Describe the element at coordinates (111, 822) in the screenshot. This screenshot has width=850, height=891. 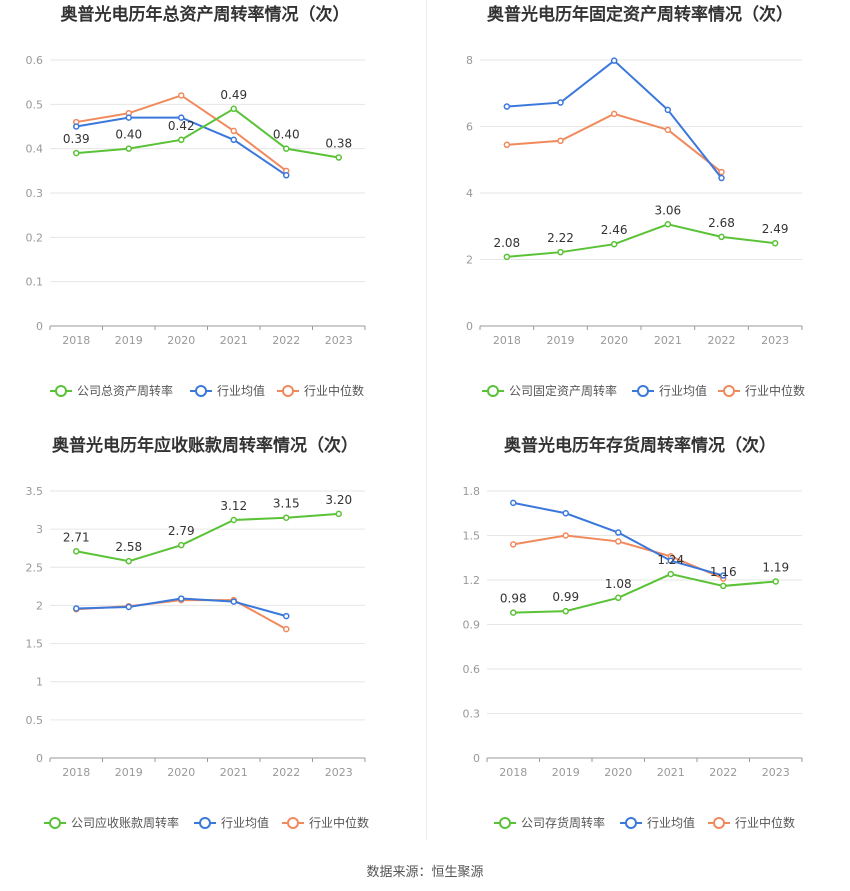
I see `legend-item: 公司应收账款周转率` at that location.